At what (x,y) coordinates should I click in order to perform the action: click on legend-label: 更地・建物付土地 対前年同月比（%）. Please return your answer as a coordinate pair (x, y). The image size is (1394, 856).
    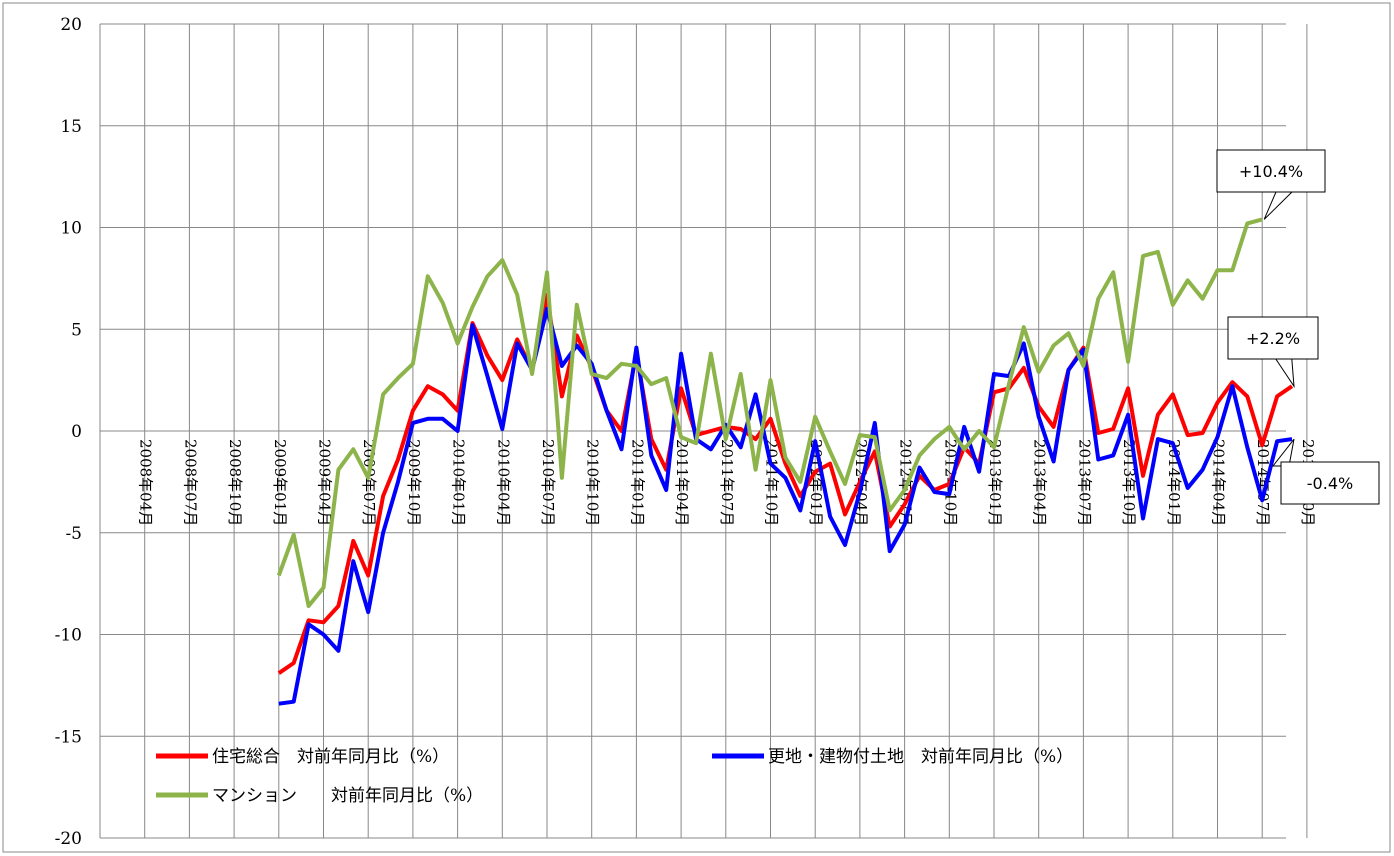
    Looking at the image, I should click on (920, 757).